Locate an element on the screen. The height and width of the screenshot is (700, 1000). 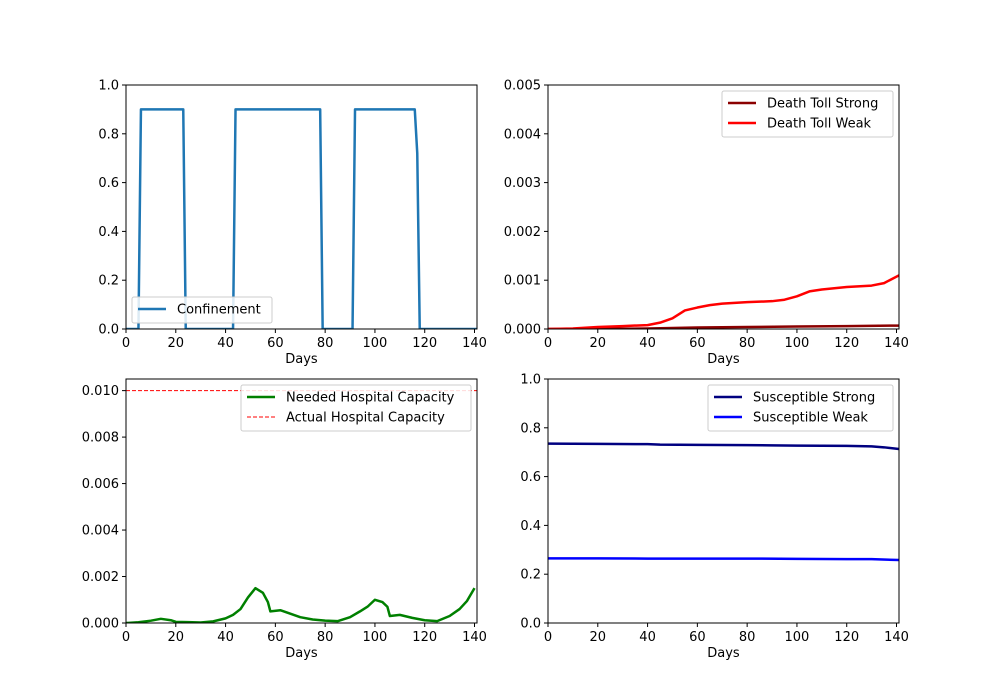
y-tick-label: 0.008 is located at coordinates (100, 438).